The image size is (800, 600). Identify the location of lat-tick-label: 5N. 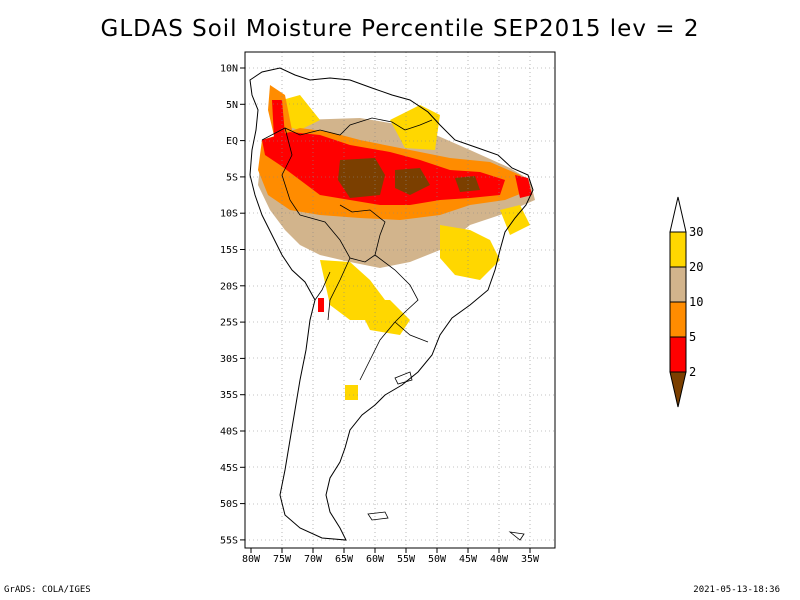
(232, 105).